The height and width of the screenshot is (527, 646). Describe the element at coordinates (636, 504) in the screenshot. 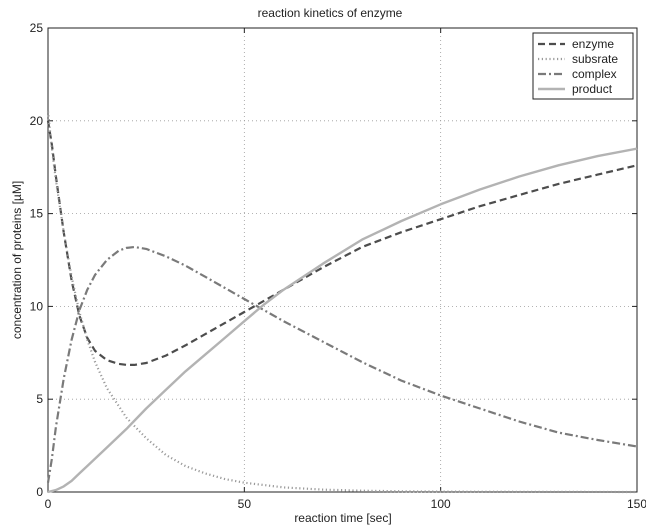

I see `x-tick-label: 150` at that location.